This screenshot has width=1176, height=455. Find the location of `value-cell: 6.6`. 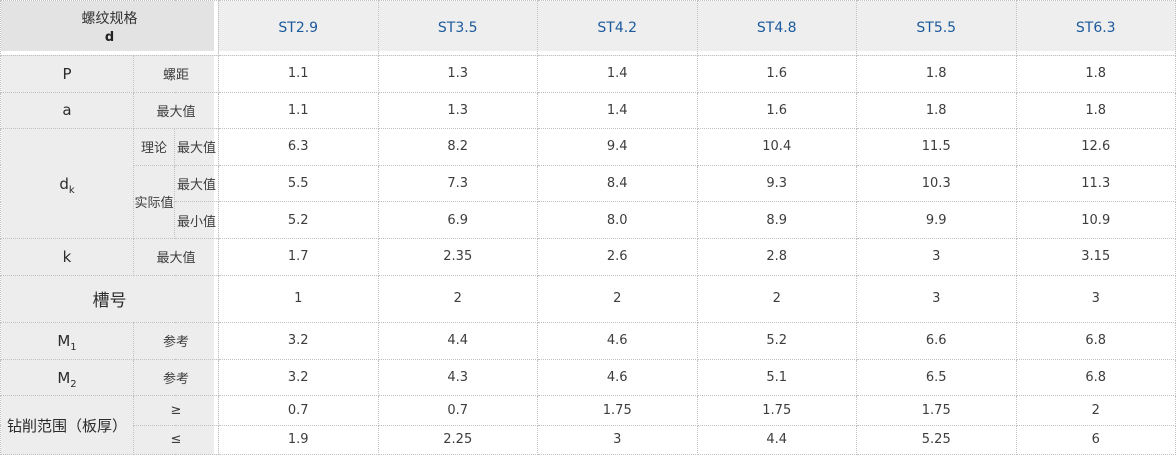

value-cell: 6.6 is located at coordinates (936, 341).